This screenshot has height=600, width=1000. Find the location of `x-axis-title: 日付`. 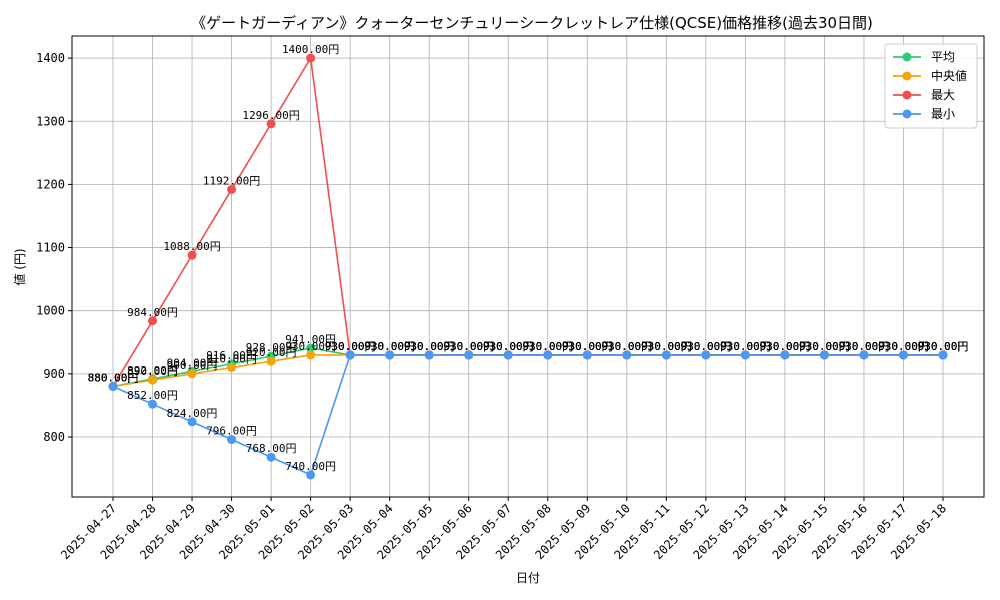

x-axis-title: 日付 is located at coordinates (528, 578).